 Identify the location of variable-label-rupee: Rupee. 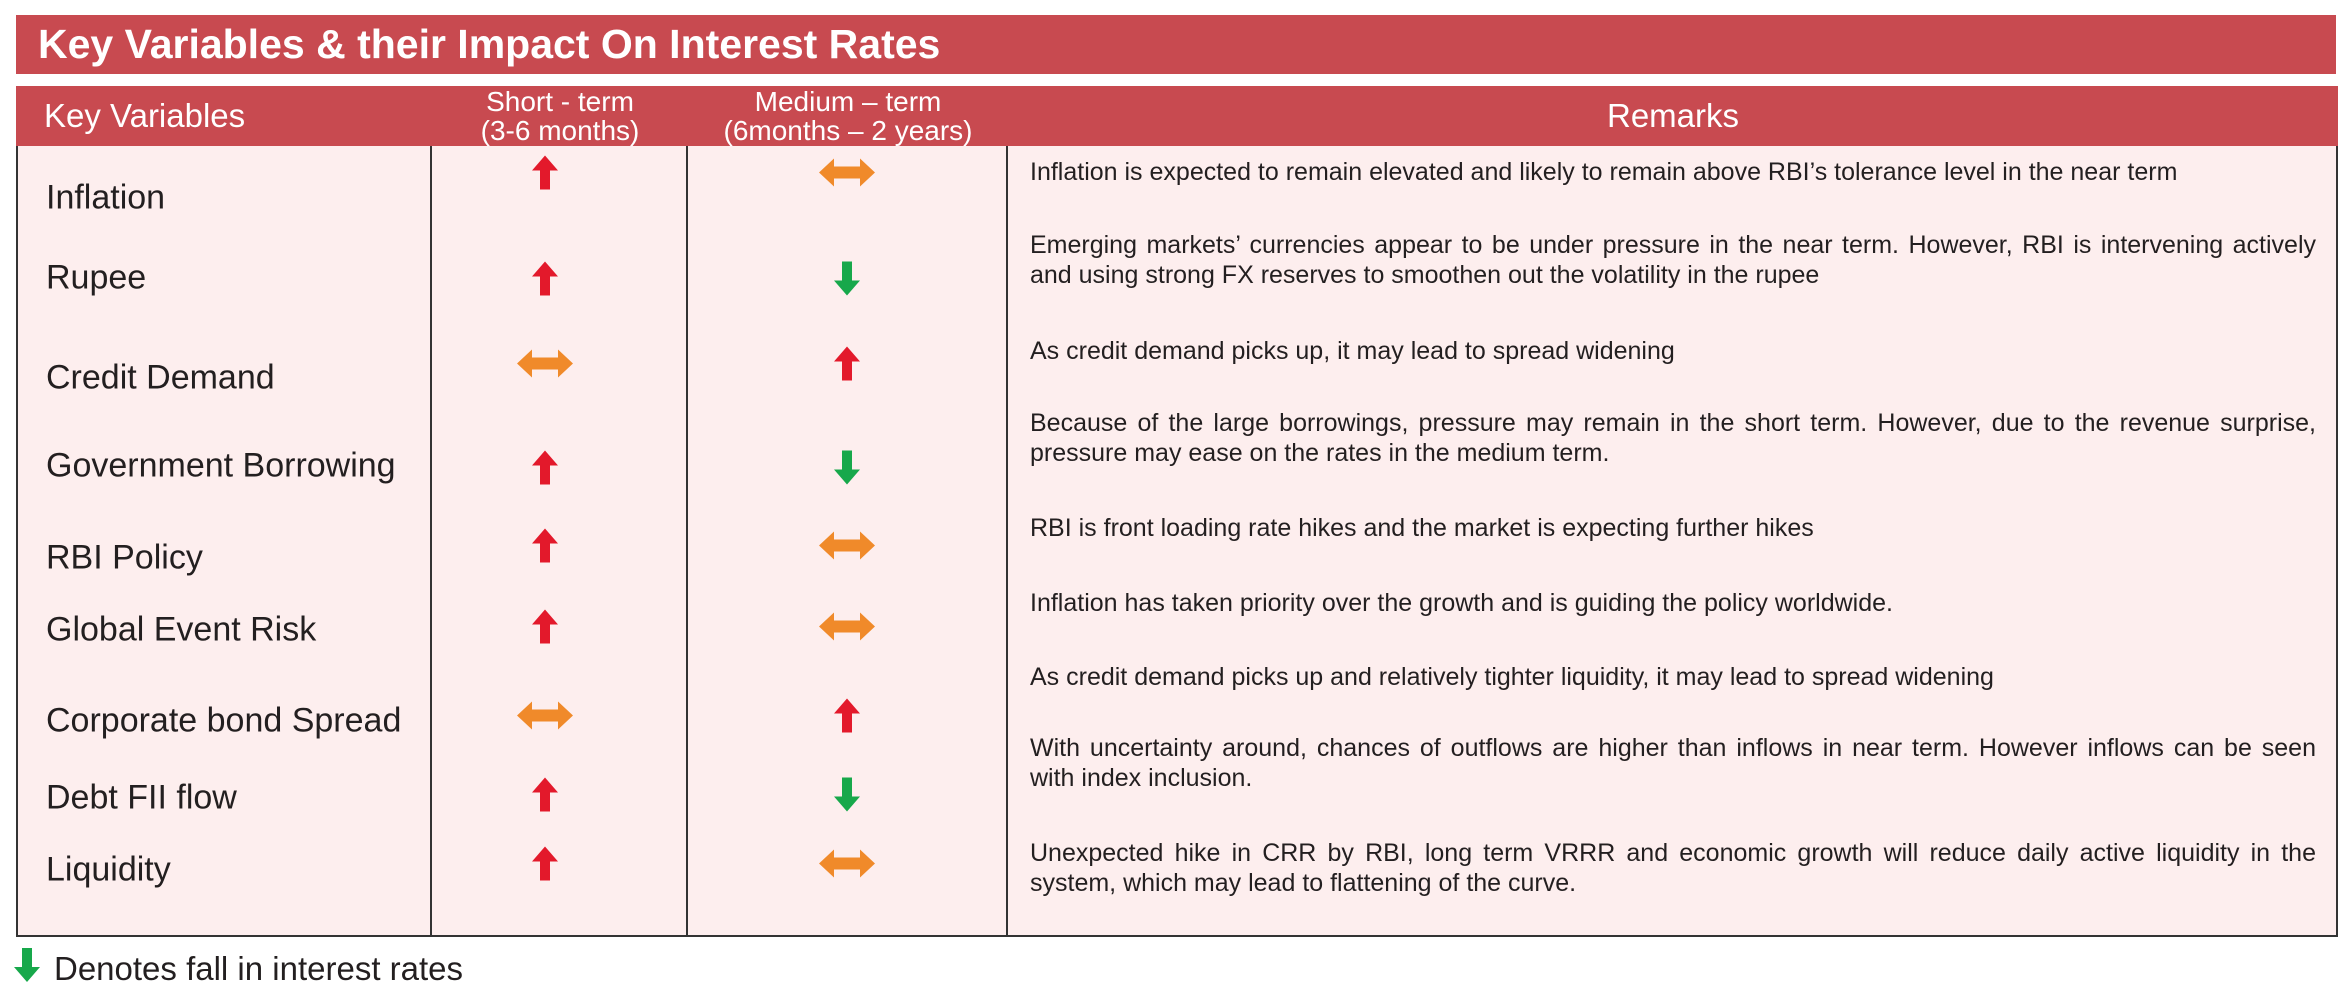
(96, 277).